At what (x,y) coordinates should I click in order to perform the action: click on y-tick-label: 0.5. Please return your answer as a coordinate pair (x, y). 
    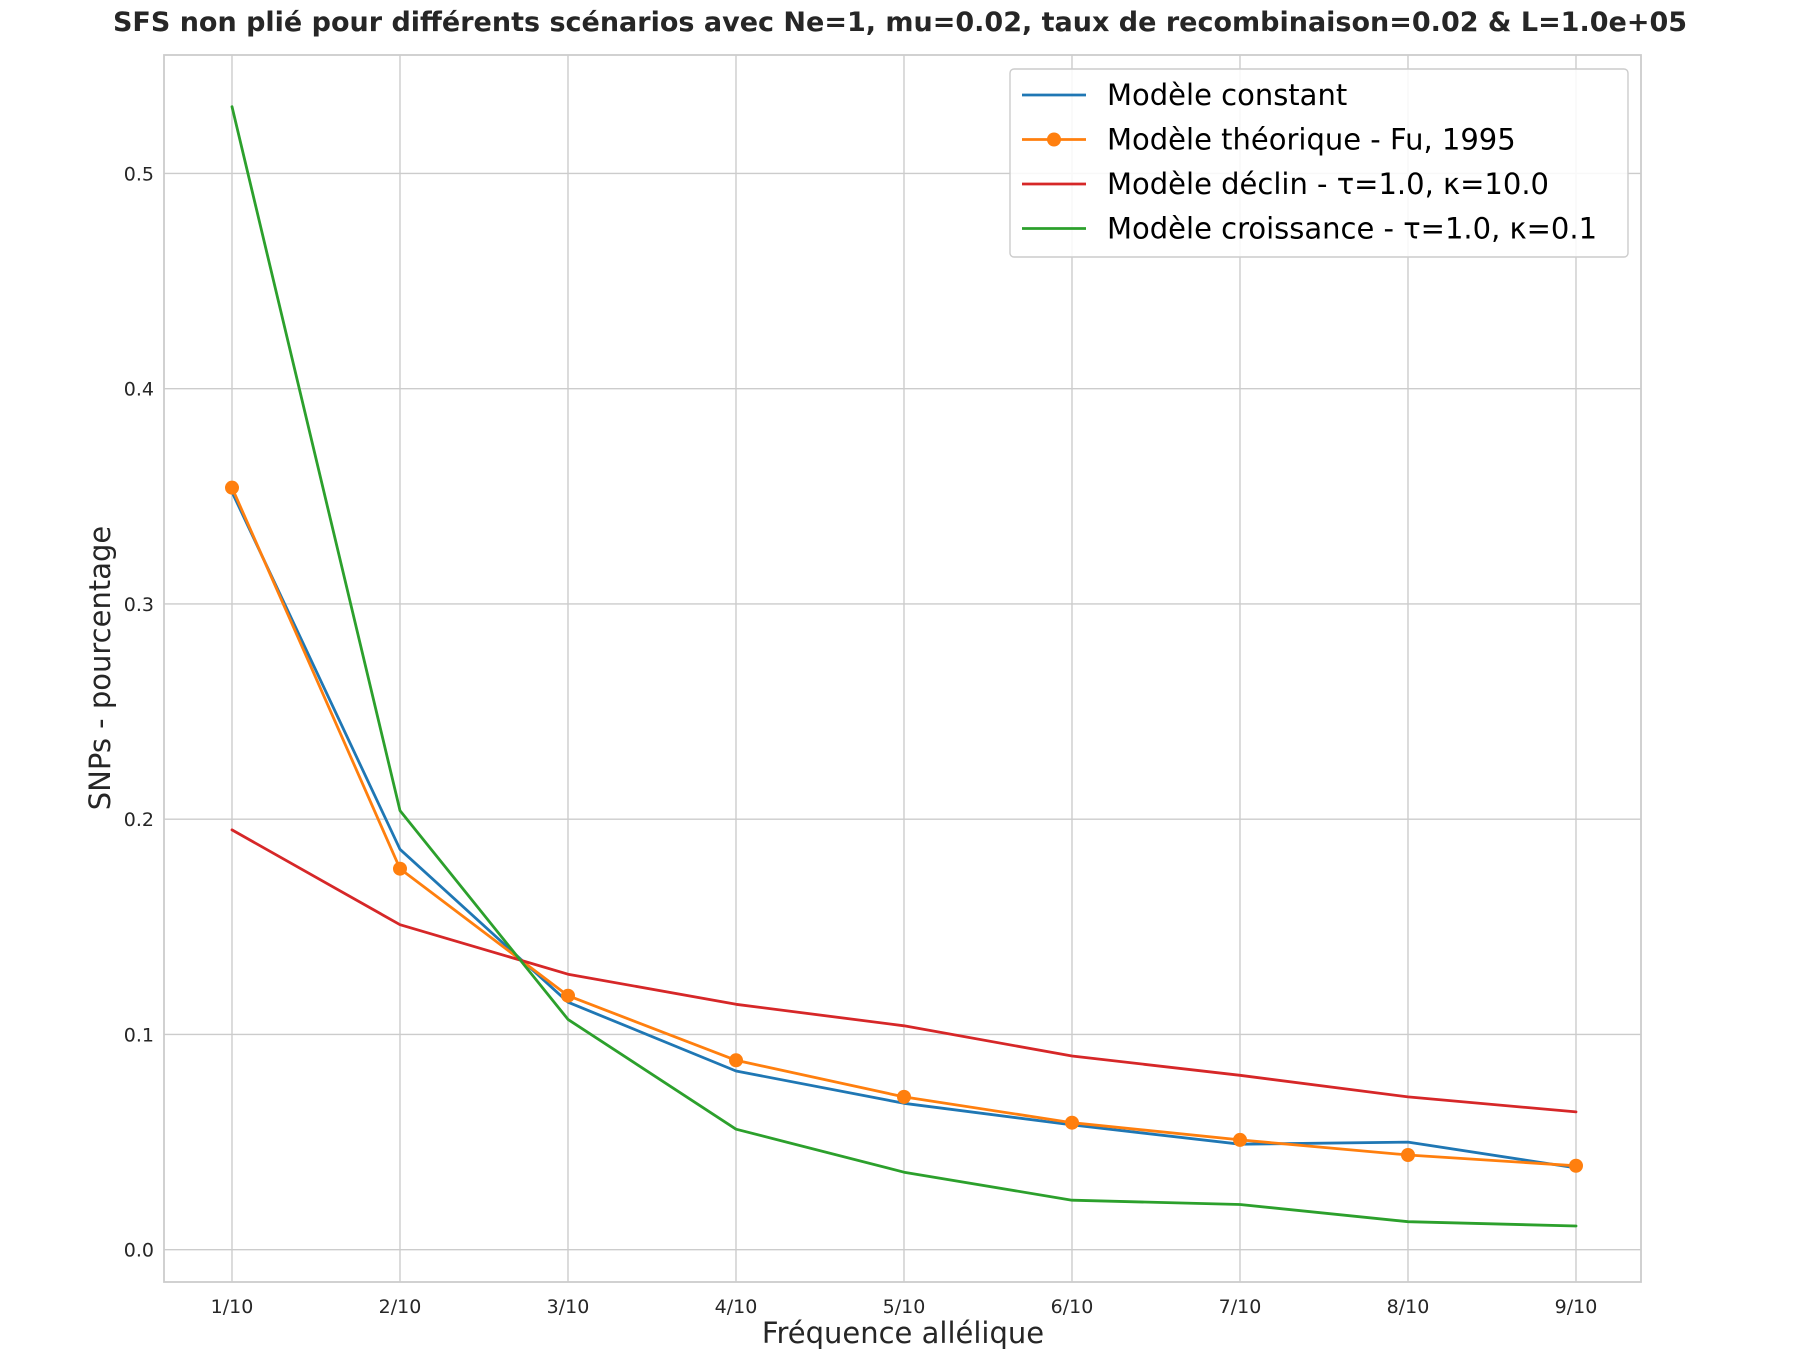
    Looking at the image, I should click on (139, 174).